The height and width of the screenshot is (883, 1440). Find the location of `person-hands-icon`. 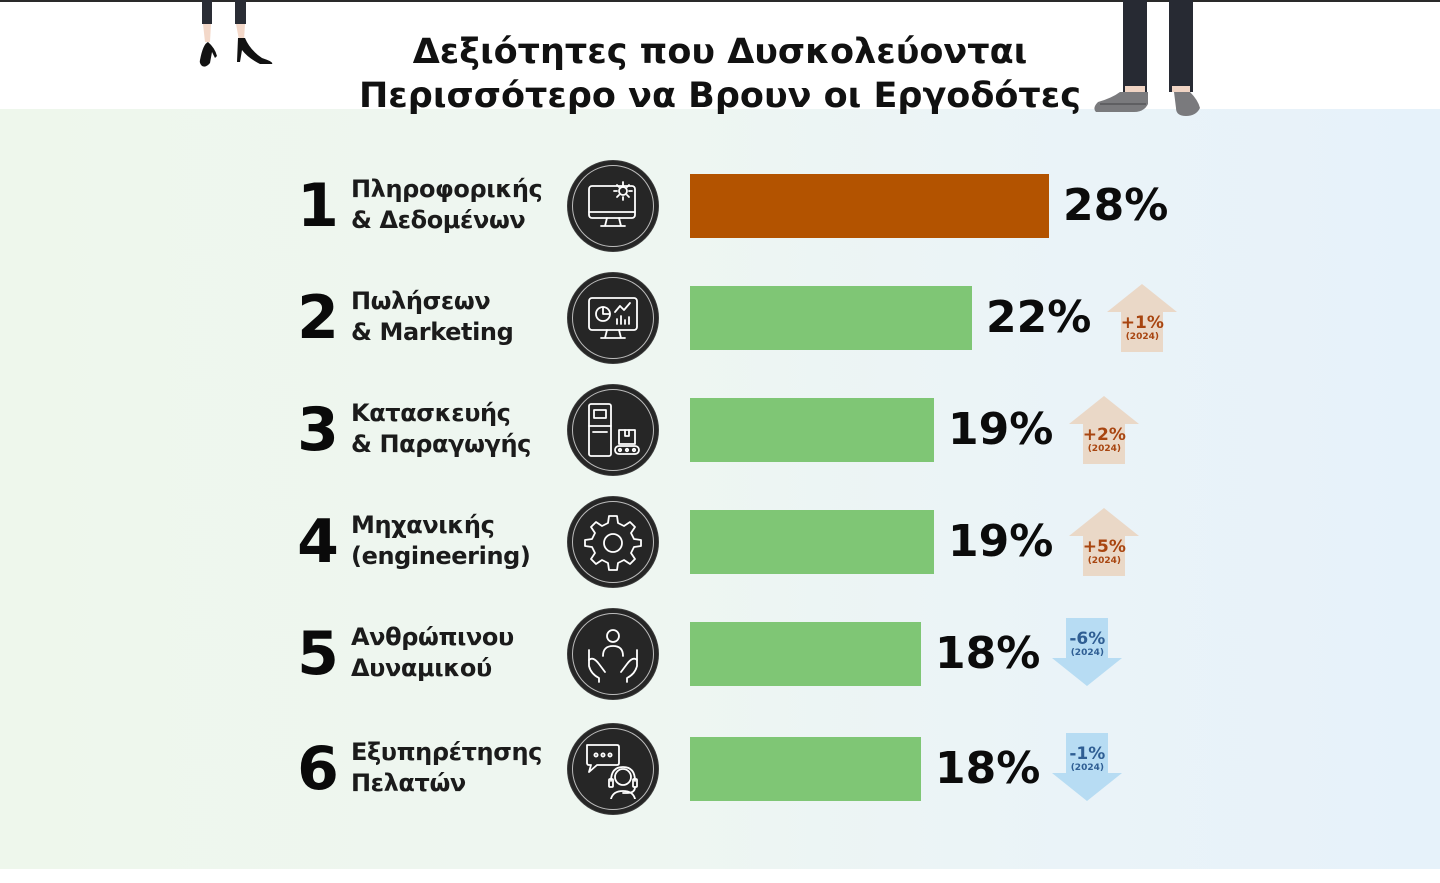

person-hands-icon is located at coordinates (613, 656).